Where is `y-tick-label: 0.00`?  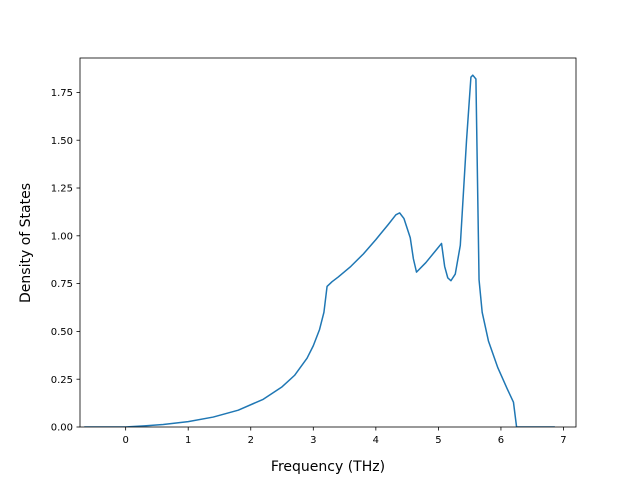 y-tick-label: 0.00 is located at coordinates (62, 428).